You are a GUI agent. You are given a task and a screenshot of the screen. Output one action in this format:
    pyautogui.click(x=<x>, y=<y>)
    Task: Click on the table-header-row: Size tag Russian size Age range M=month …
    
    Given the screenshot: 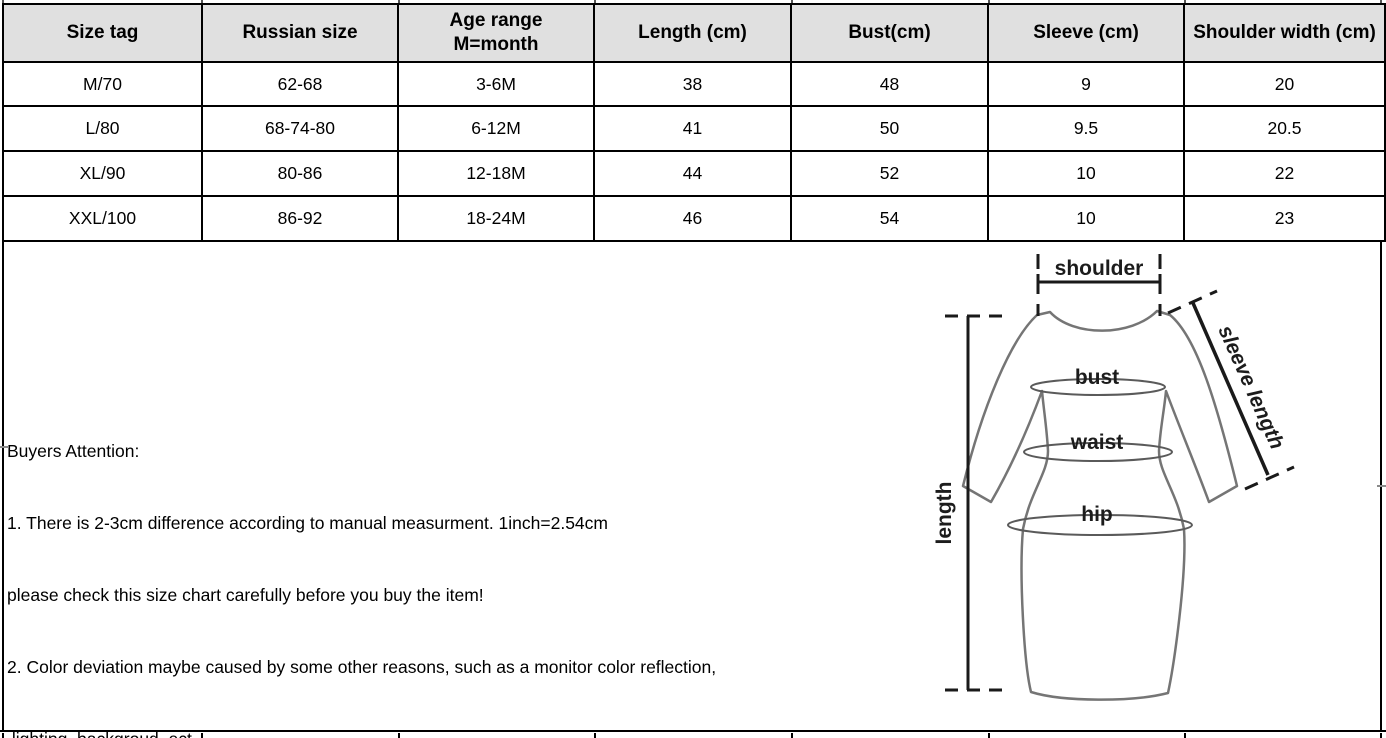 What is the action you would take?
    pyautogui.click(x=694, y=33)
    